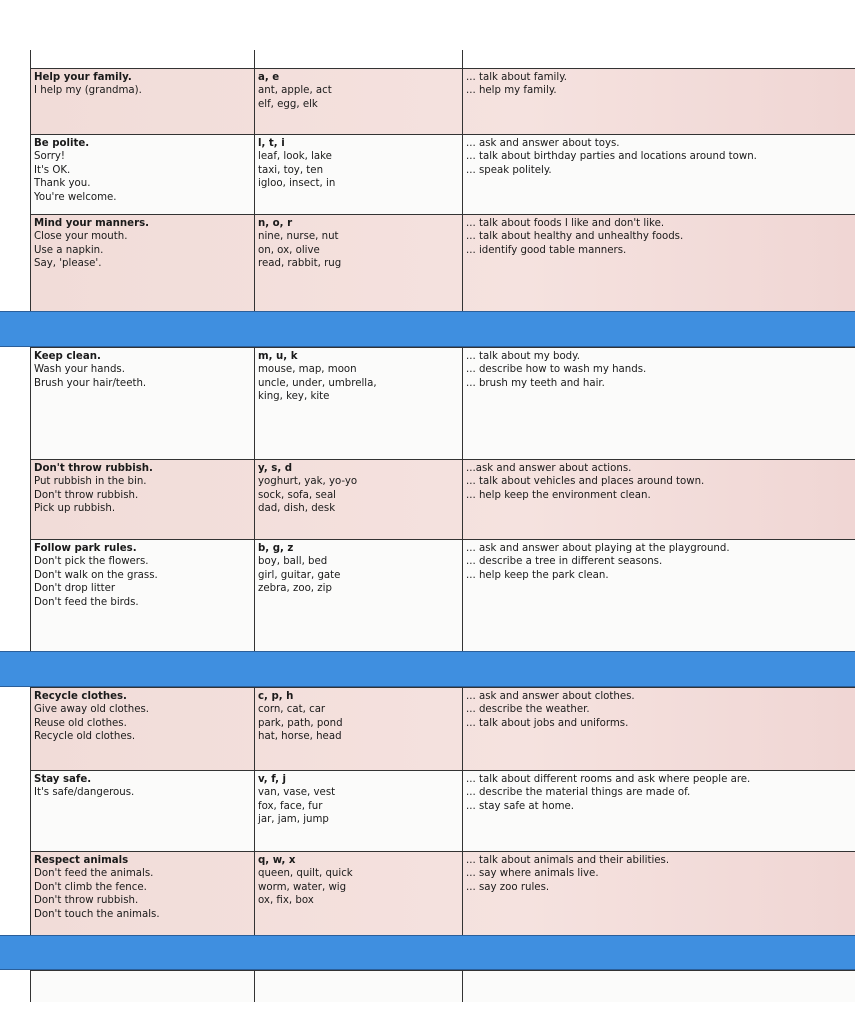 Image resolution: width=855 pixels, height=1024 pixels. What do you see at coordinates (558, 495) in the screenshot?
I see `learning-outcome: ... help keep the environment clean.` at bounding box center [558, 495].